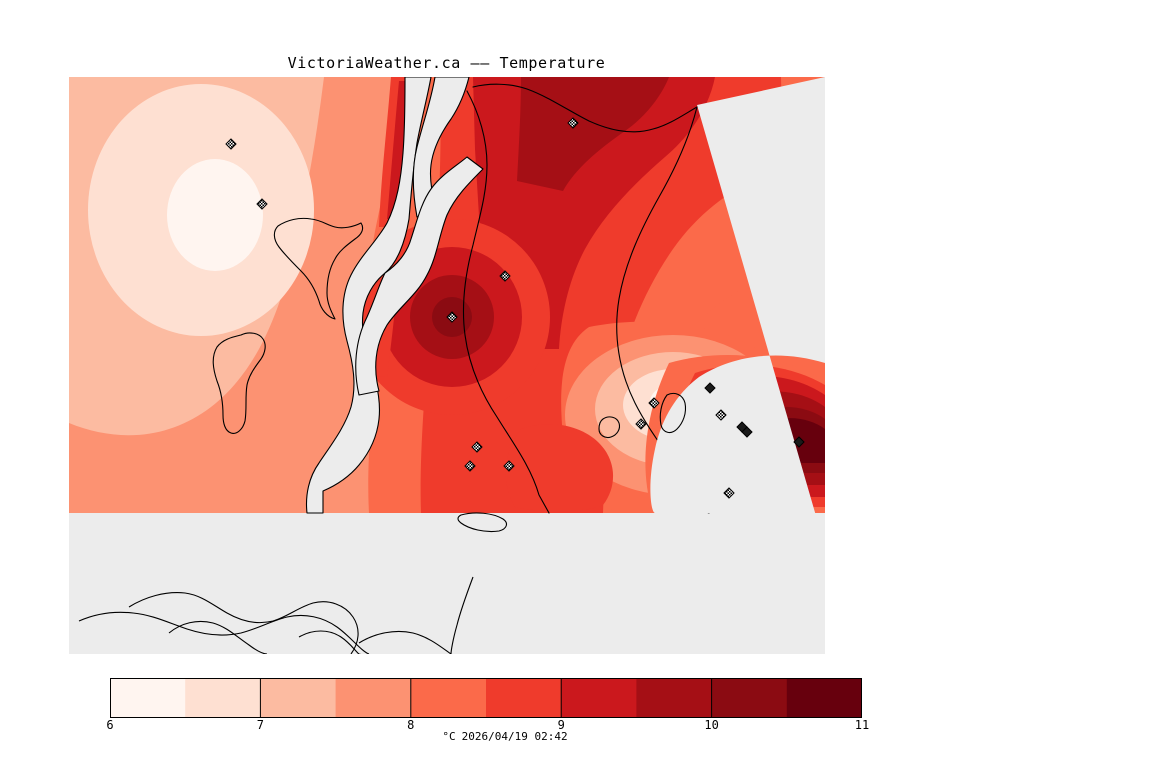  Describe the element at coordinates (593, 134) in the screenshot. I see `contour-band-9_5-north` at that location.